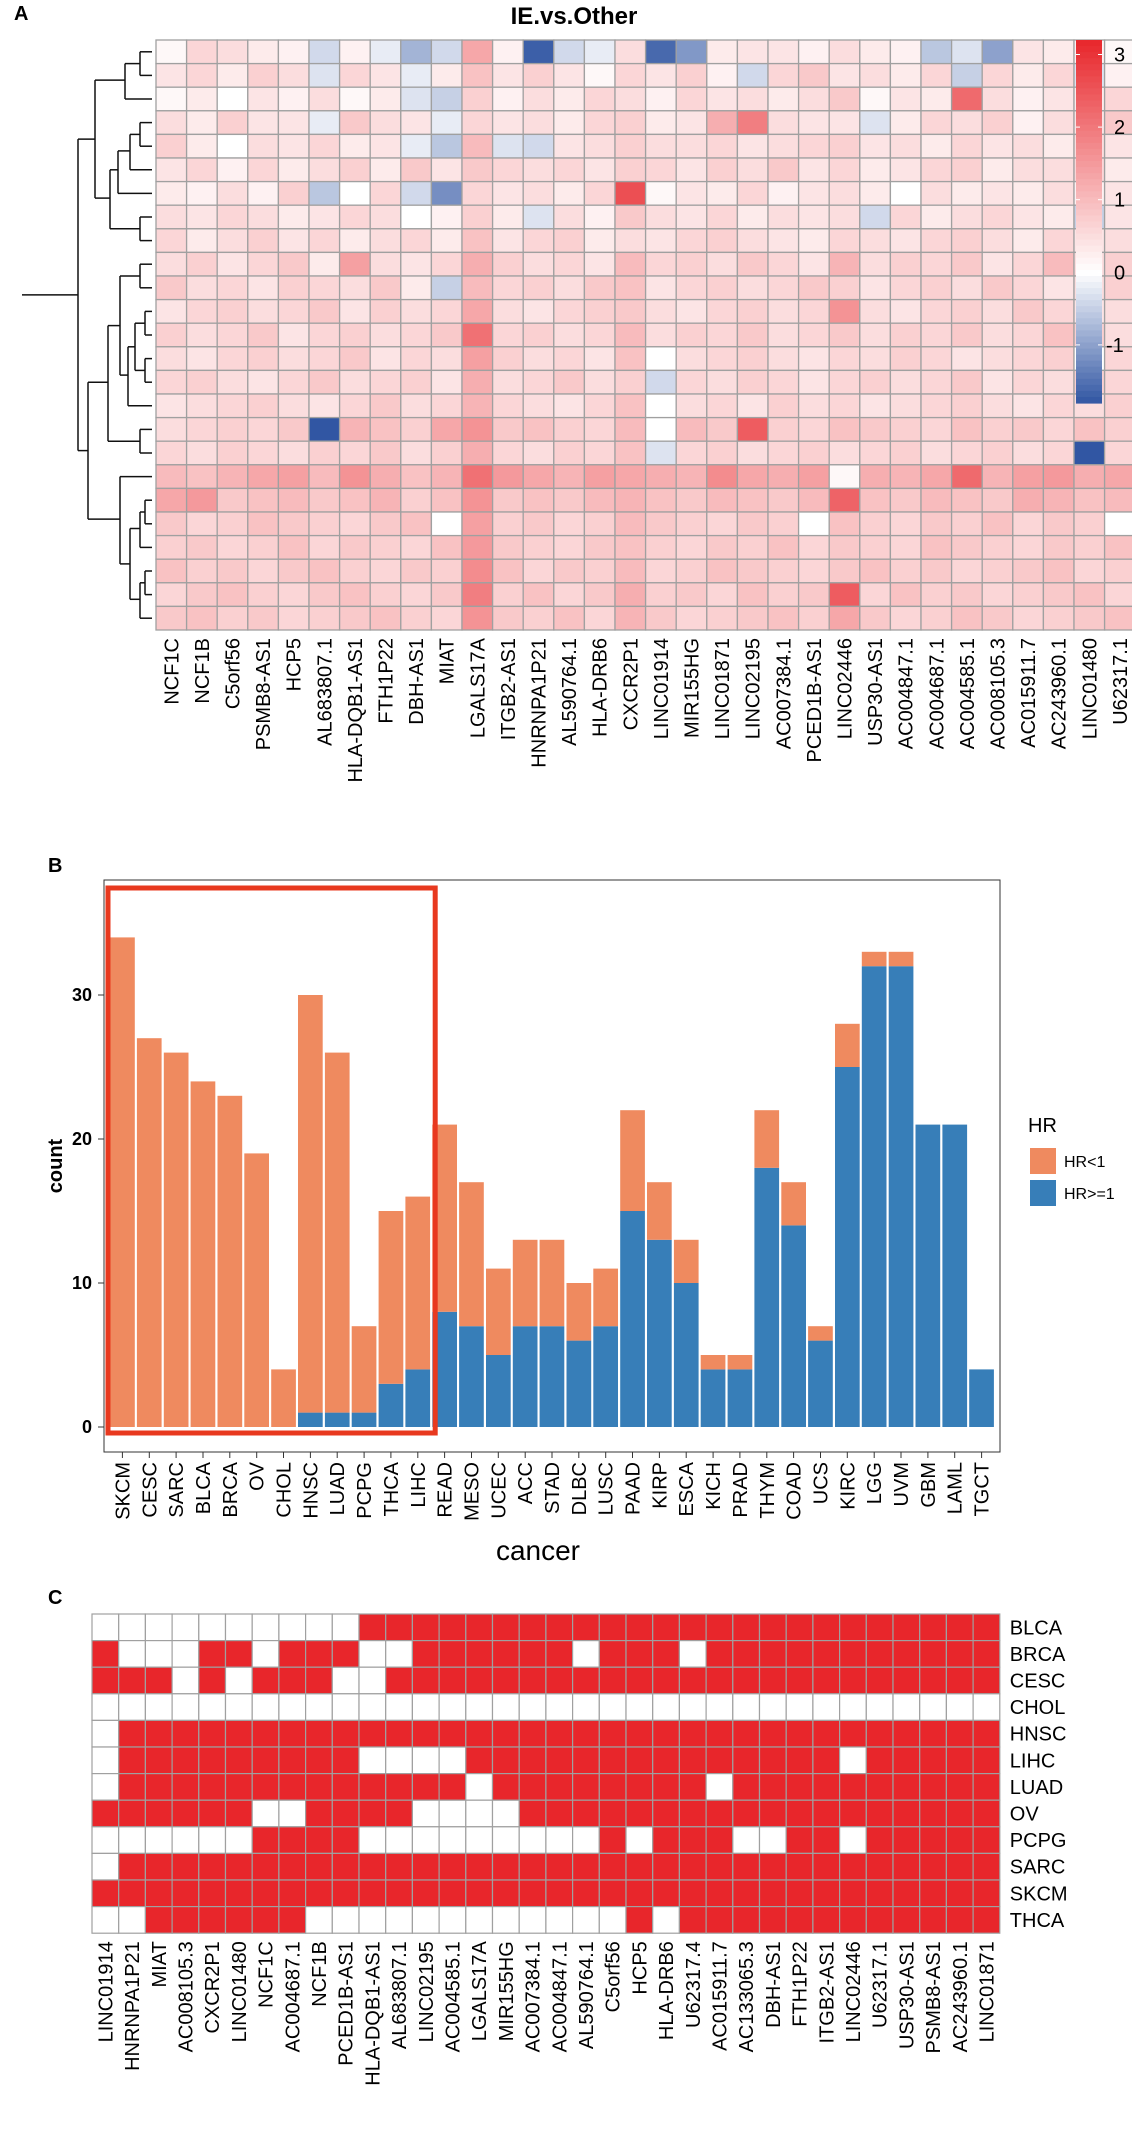 This screenshot has width=1132, height=2134. I want to click on x-tick-label: CHOL, so click(285, 1490).